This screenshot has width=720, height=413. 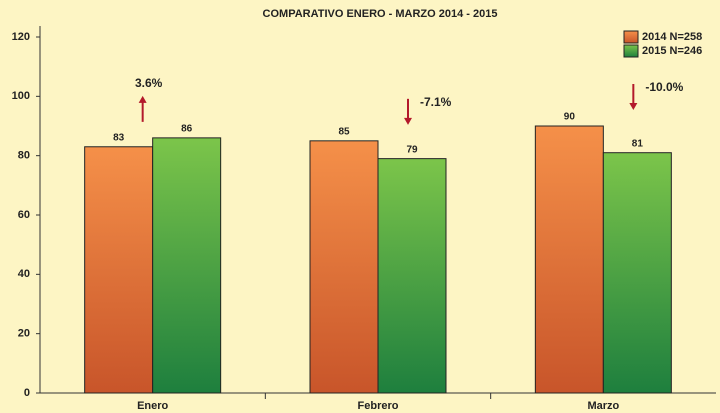 I want to click on value-label: 83, so click(x=119, y=137).